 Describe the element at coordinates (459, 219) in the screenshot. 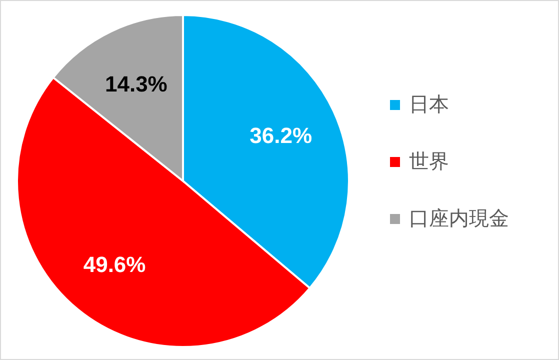

I see `legend-label: 口座内現金` at that location.